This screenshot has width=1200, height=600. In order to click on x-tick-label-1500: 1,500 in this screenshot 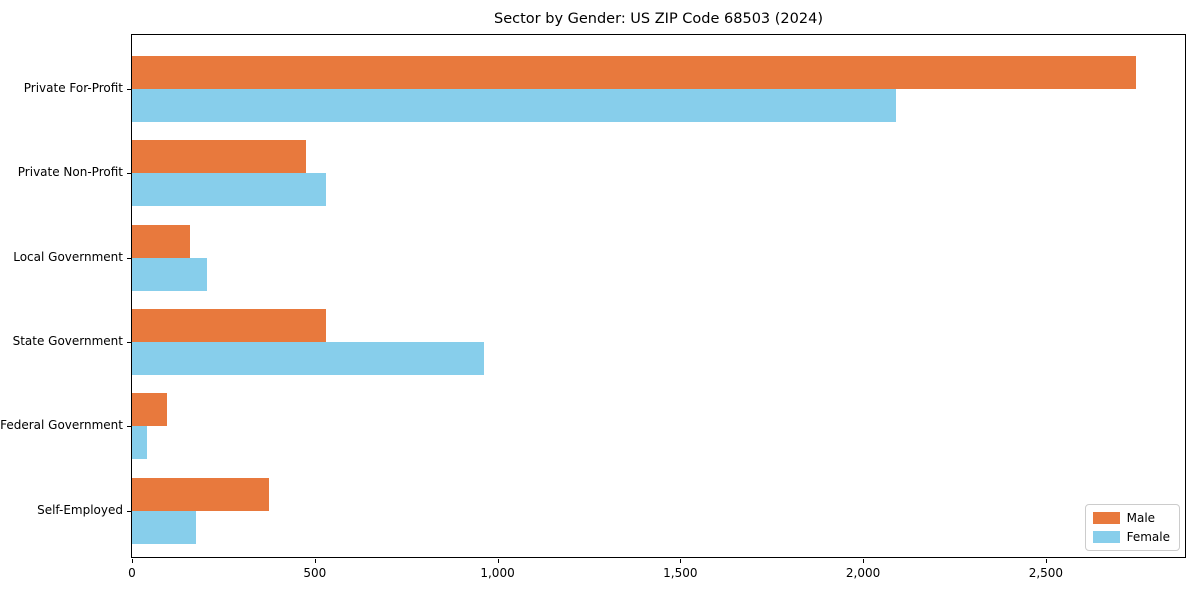, I will do `click(680, 573)`.